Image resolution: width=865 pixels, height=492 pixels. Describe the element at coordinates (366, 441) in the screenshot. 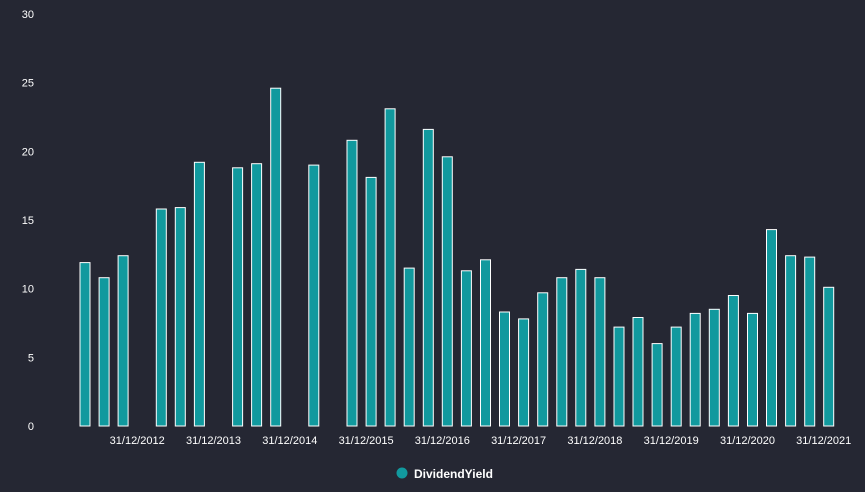

I see `x-tick-label: 31/12/2015` at that location.